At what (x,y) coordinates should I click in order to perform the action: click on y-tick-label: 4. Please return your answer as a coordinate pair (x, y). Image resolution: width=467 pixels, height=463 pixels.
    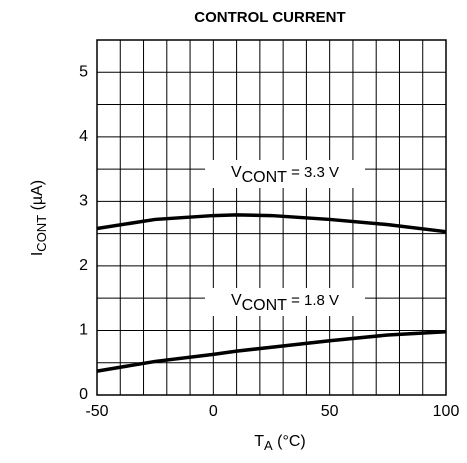
    Looking at the image, I should click on (83, 136).